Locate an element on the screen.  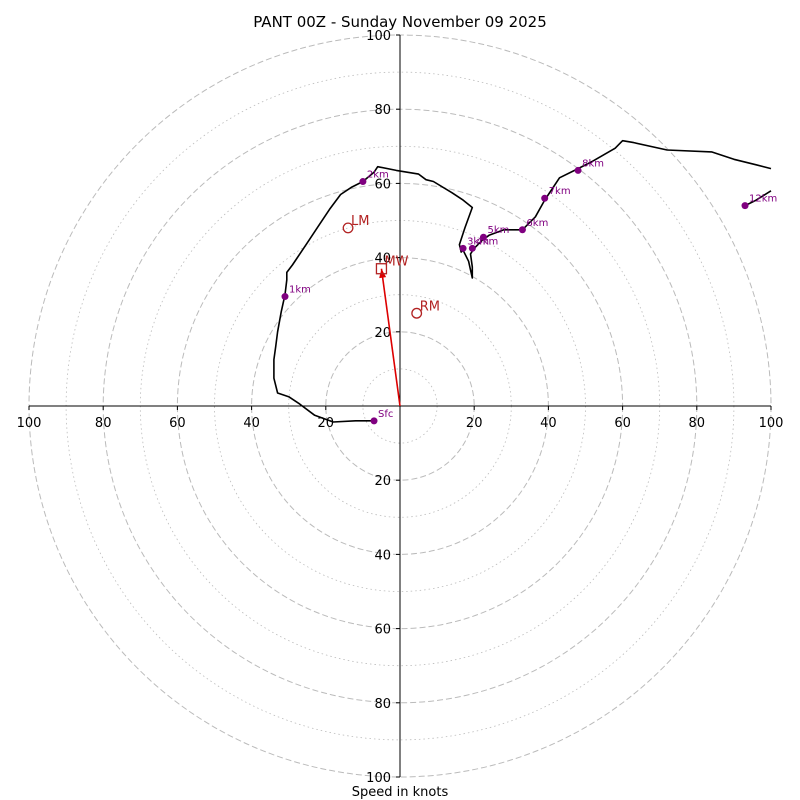
height-label-2km: 2km is located at coordinates (378, 175).